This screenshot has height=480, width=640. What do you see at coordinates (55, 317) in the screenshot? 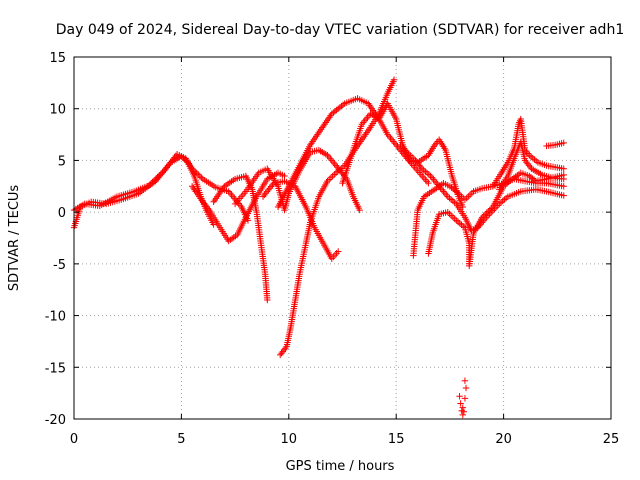
I see `y-tick-label: -10` at bounding box center [55, 317].